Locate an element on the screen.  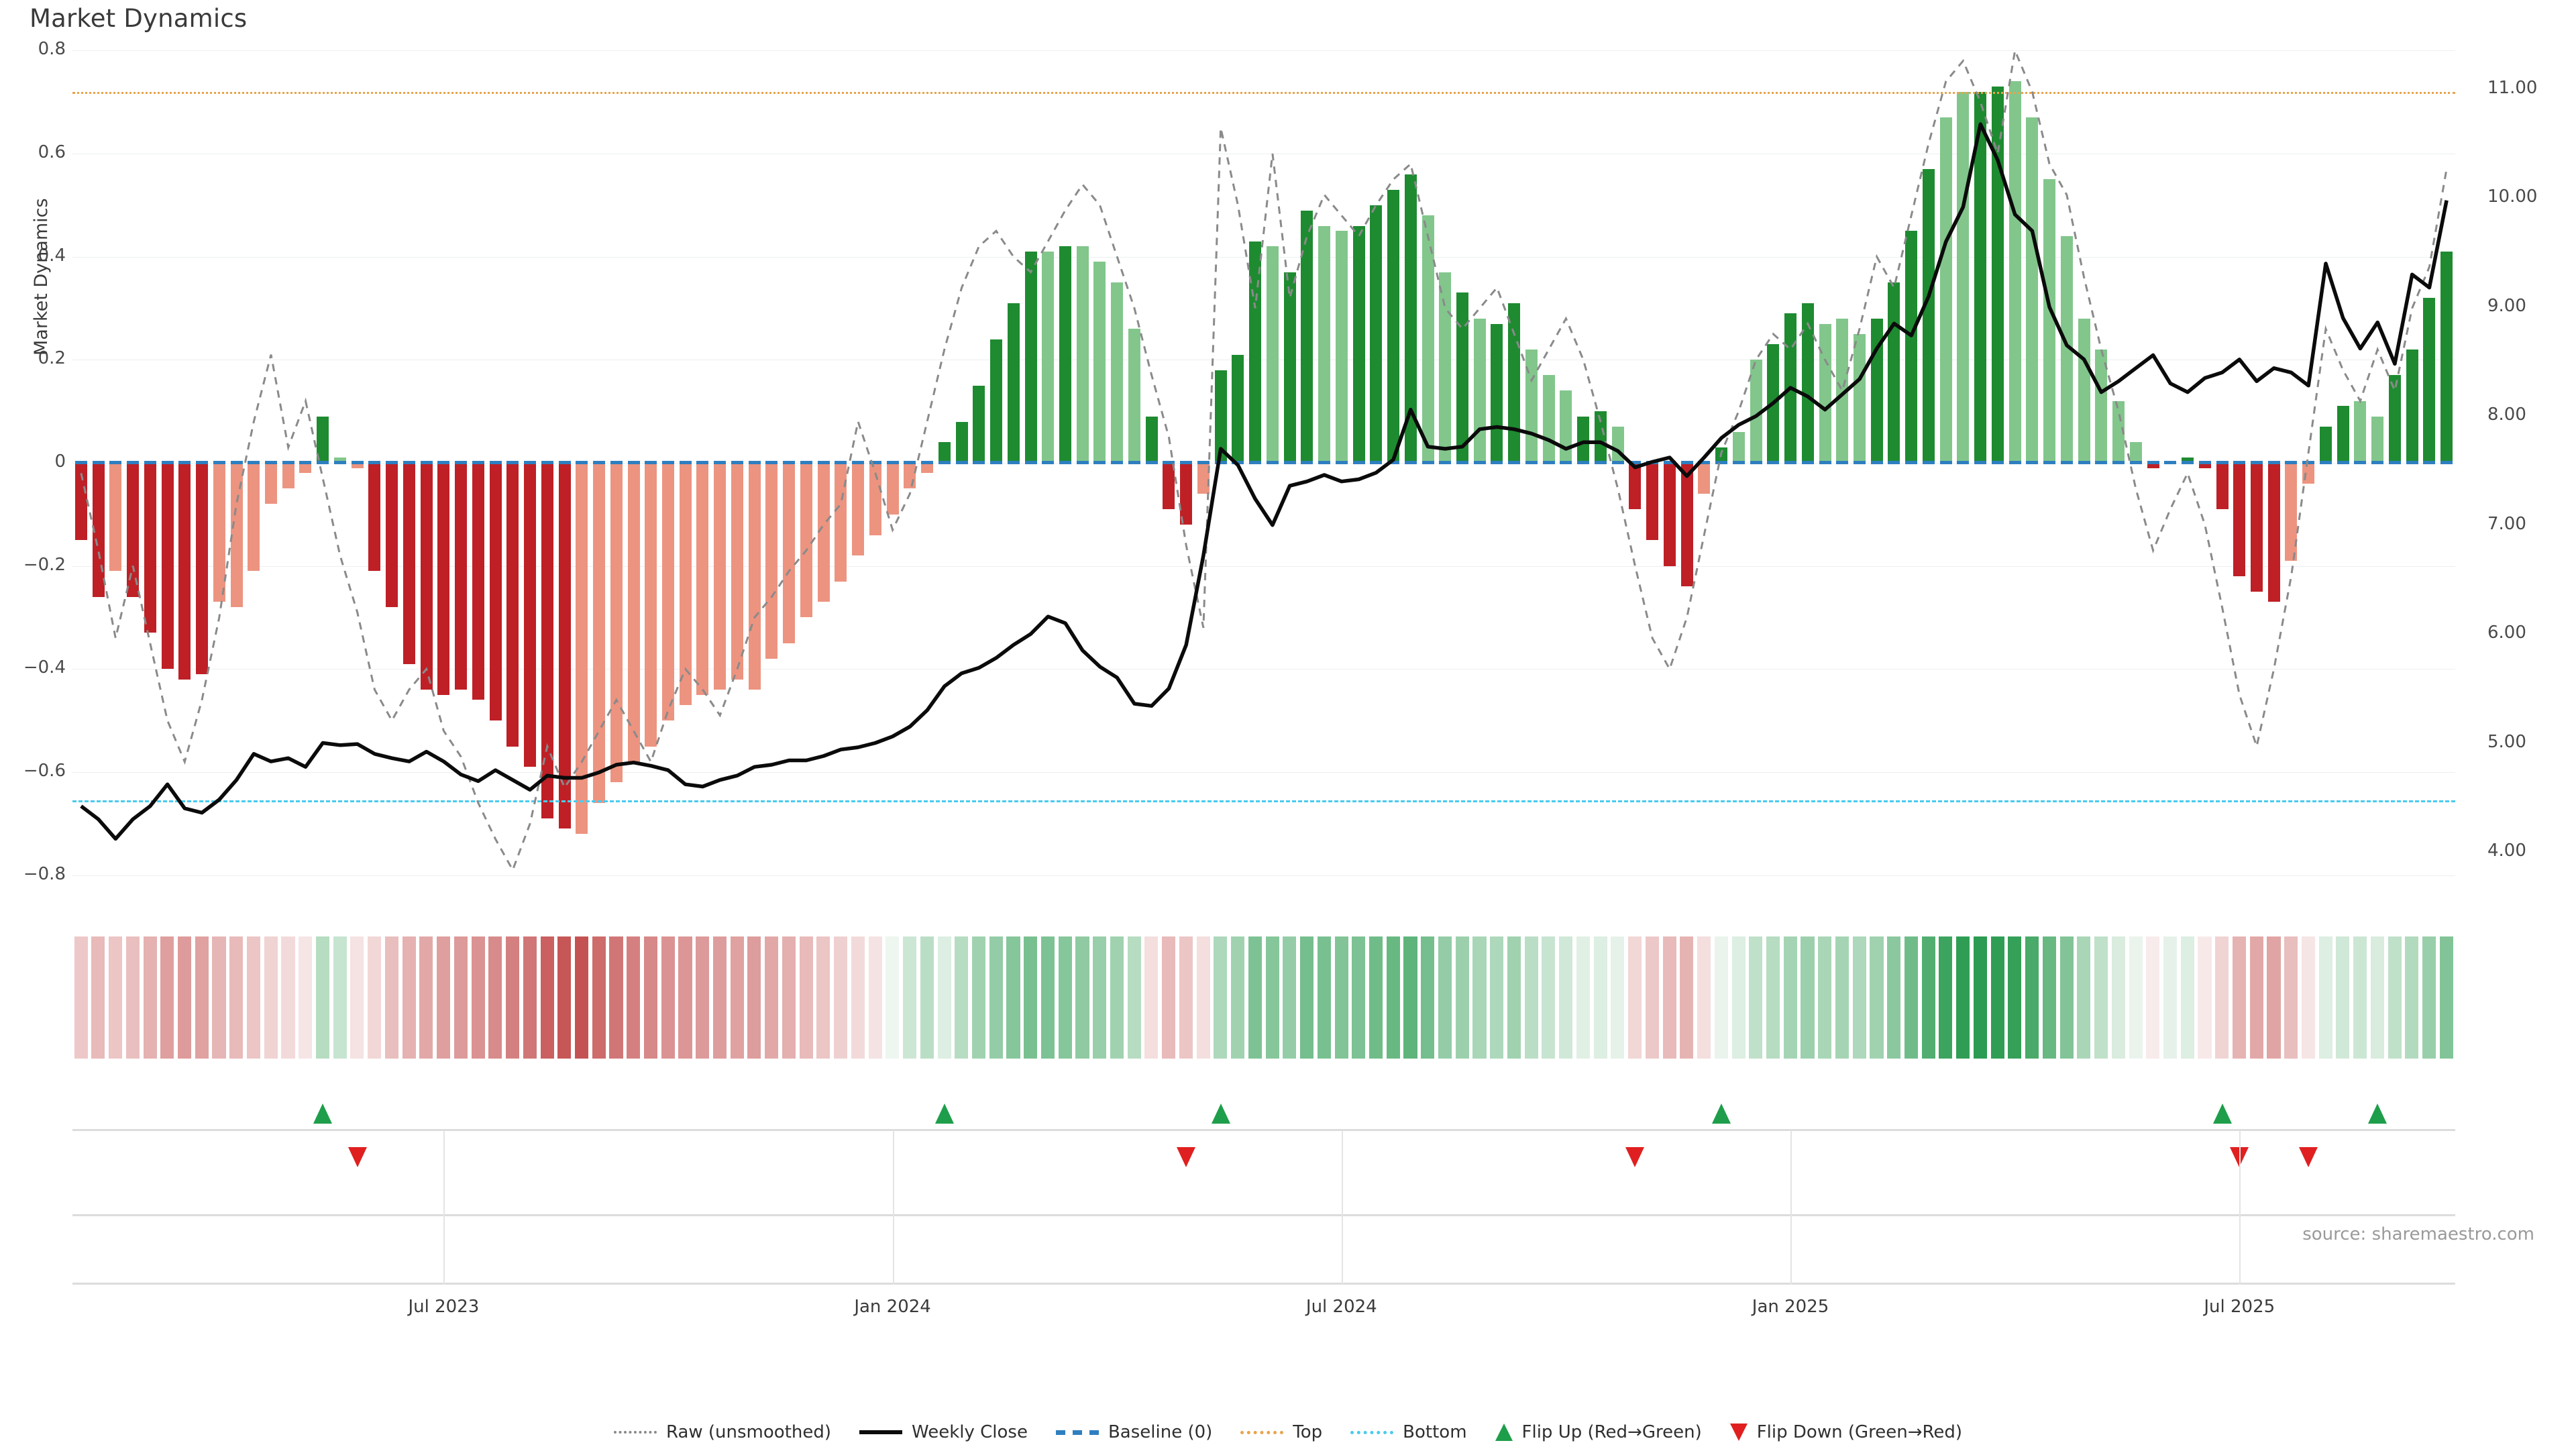
legend-item: Flip Down (Green→Red) is located at coordinates (1845, 1432).